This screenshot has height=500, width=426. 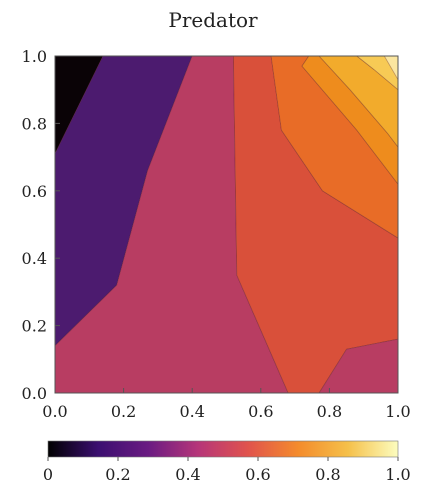 What do you see at coordinates (327, 474) in the screenshot?
I see `colorbar-tick-label: 0.8` at bounding box center [327, 474].